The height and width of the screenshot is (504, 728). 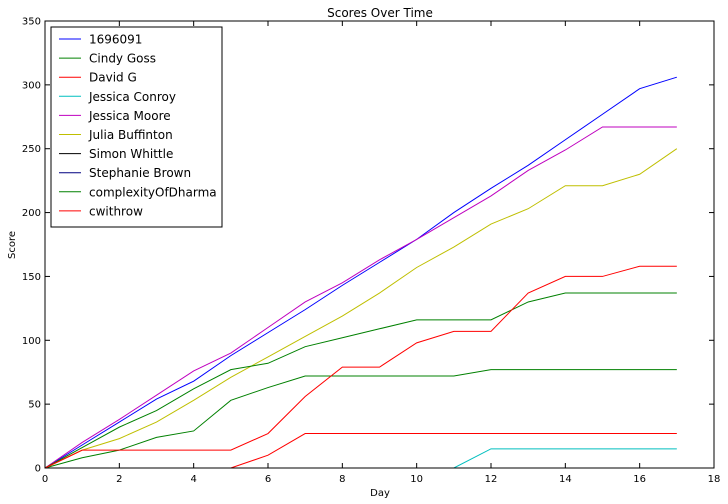 What do you see at coordinates (132, 97) in the screenshot?
I see `legend-label-3: Jessica Conroy` at bounding box center [132, 97].